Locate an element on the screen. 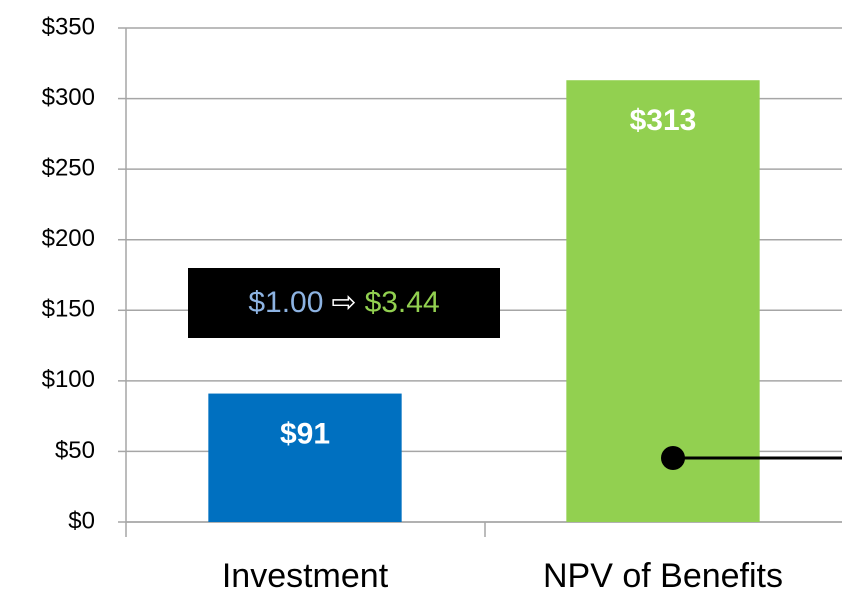 This screenshot has height=602, width=842. y-tick-label: $100 is located at coordinates (68, 379).